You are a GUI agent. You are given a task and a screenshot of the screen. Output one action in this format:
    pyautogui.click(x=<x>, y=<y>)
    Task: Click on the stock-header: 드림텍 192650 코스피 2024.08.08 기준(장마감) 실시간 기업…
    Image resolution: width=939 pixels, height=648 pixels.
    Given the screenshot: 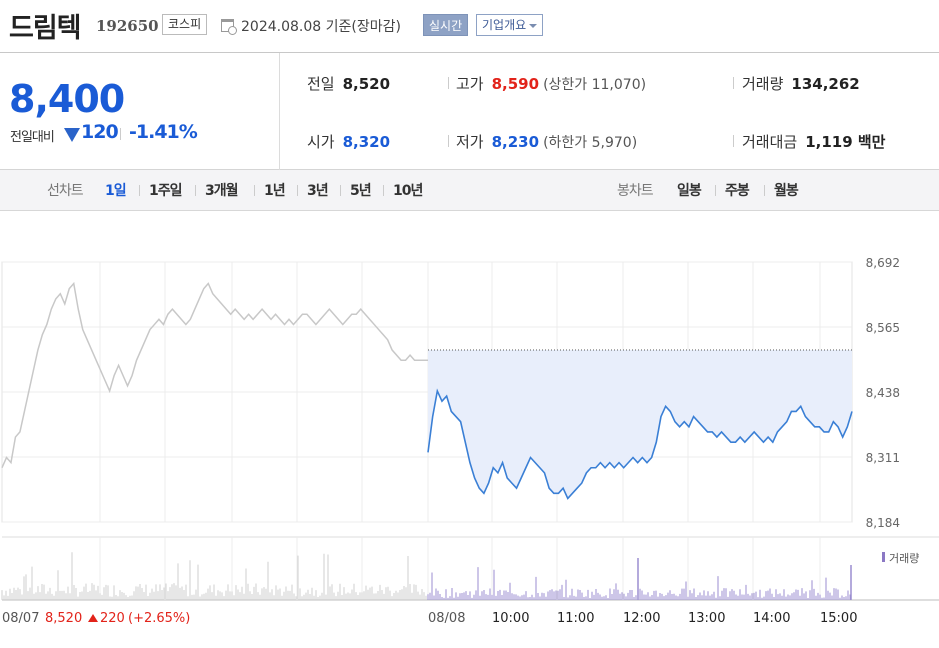 What is the action you would take?
    pyautogui.click(x=469, y=26)
    